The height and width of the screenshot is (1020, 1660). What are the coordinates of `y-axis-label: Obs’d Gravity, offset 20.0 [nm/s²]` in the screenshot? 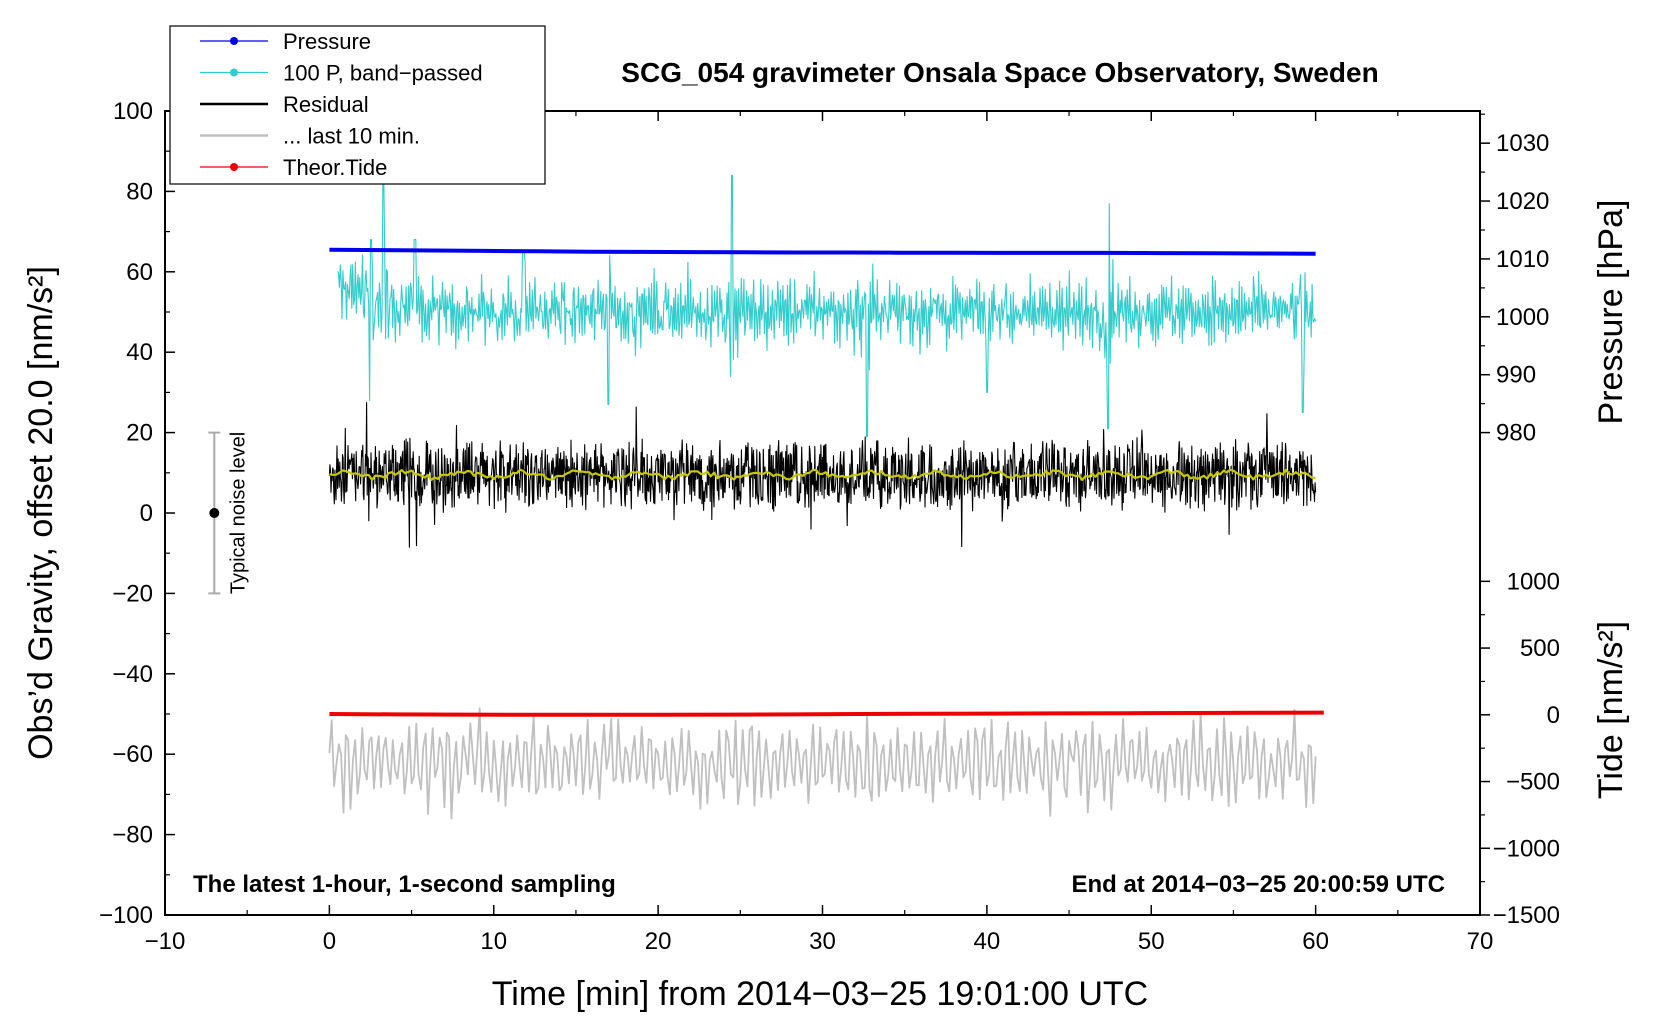 It's located at (41, 513).